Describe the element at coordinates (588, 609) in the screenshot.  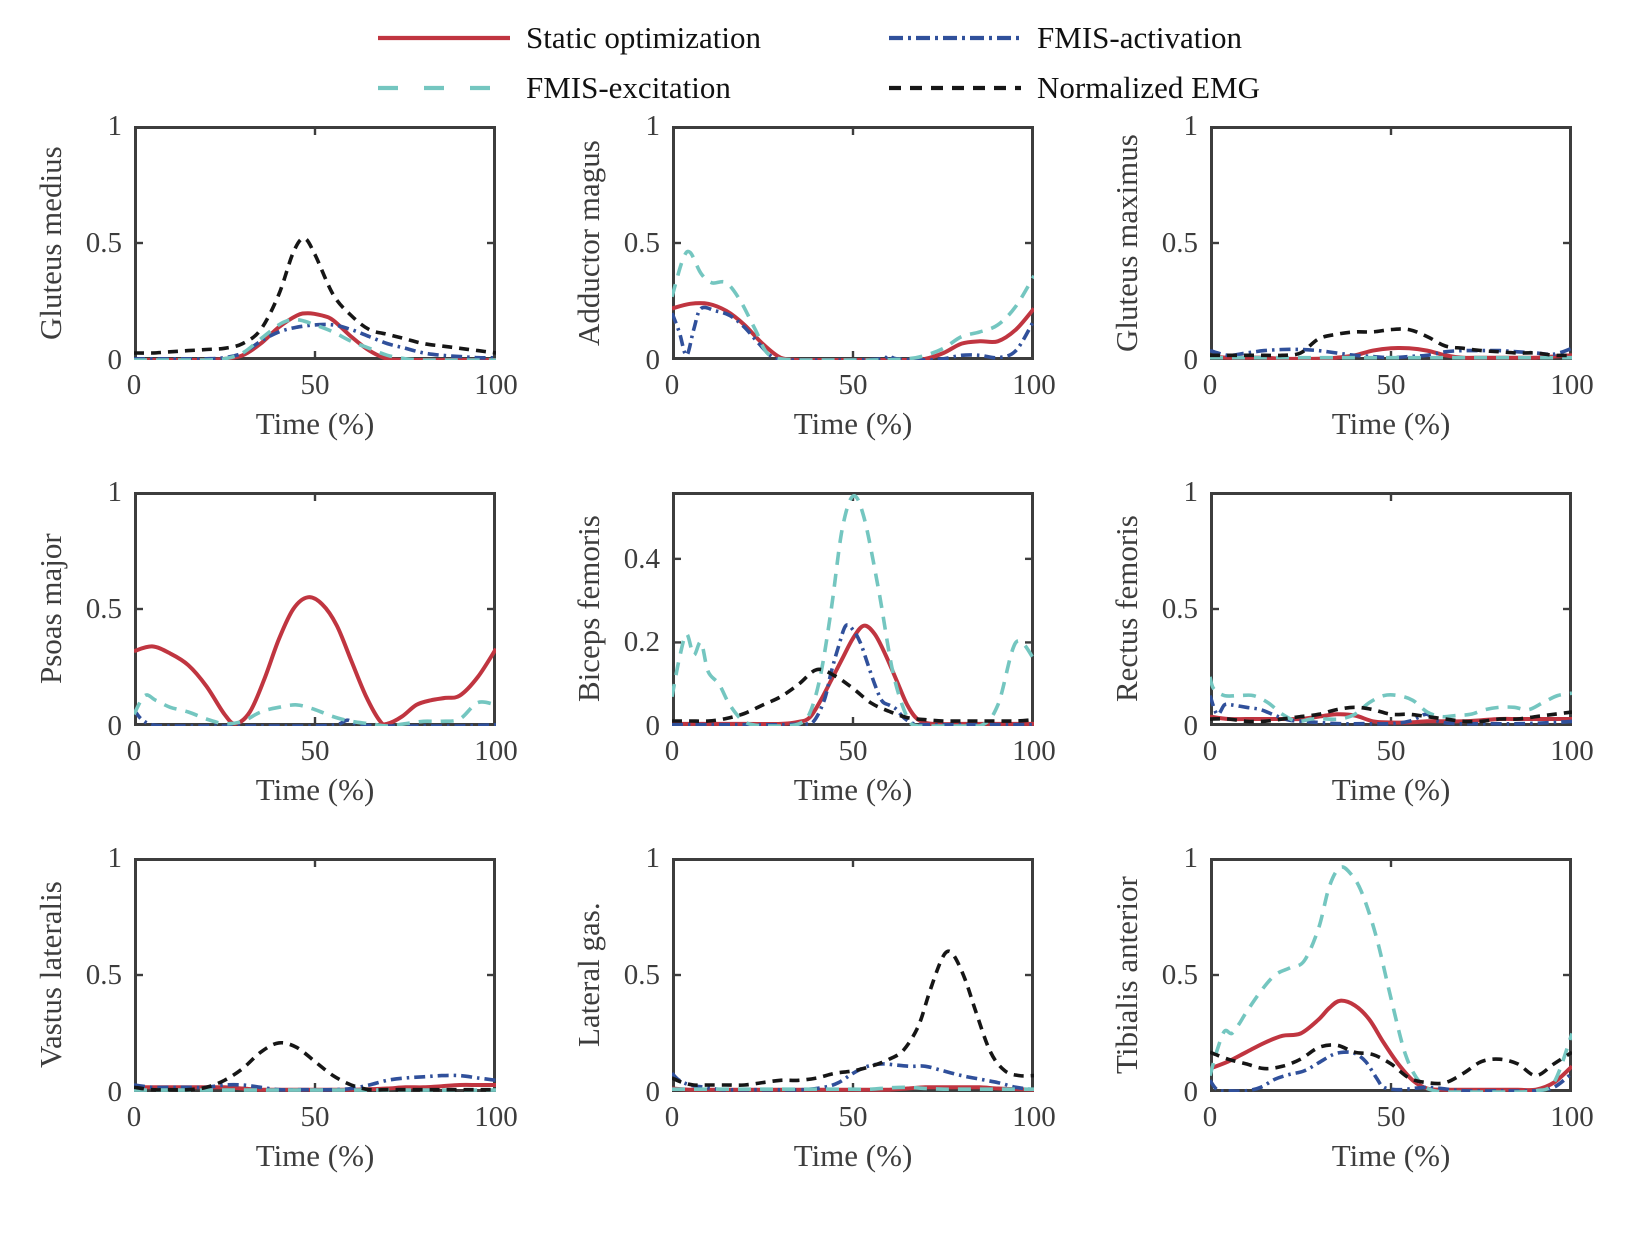
I see `y-axis-label: Biceps femoris` at that location.